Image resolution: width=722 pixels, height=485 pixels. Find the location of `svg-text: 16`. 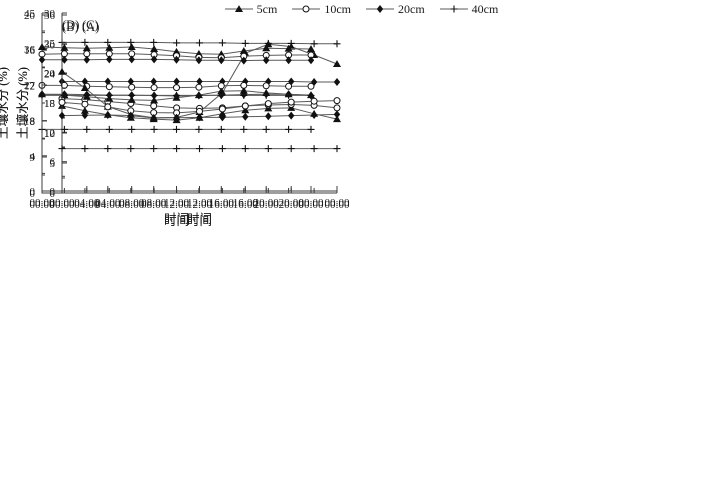

svg-text: 16 is located at coordinates (30, 51).